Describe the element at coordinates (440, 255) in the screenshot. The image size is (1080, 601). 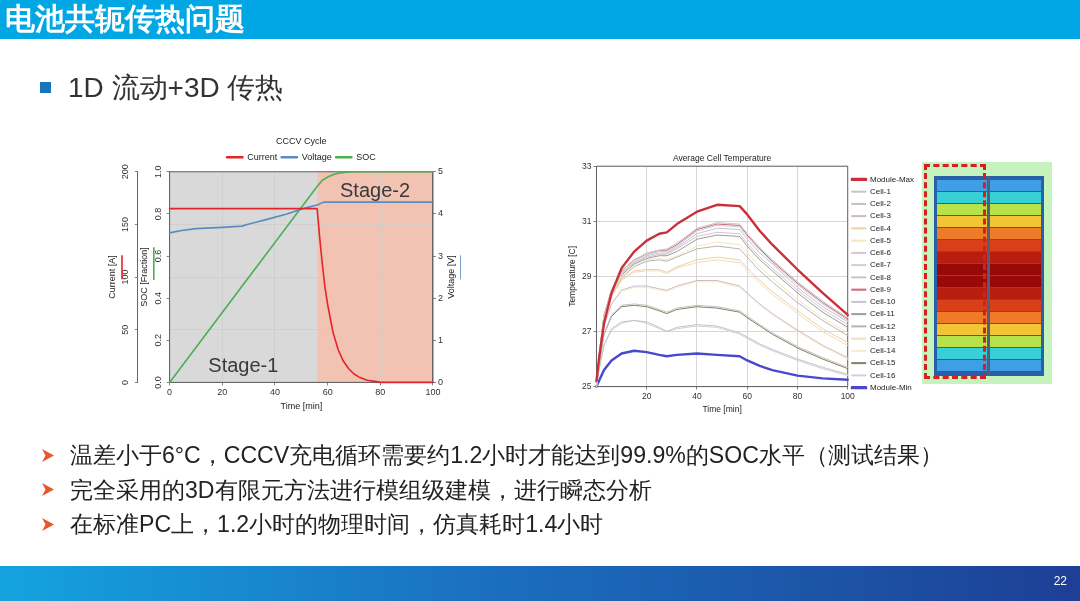
I see `y3-tick-label: 3` at that location.